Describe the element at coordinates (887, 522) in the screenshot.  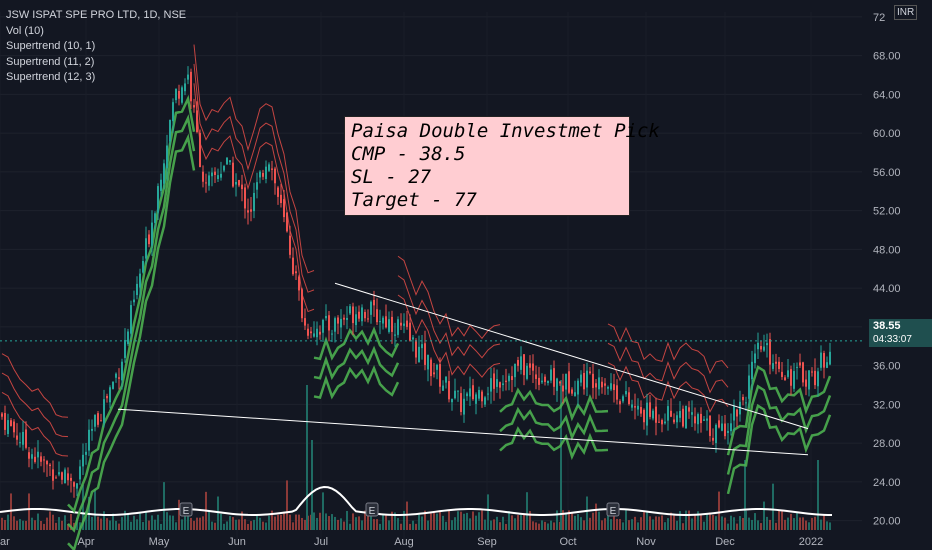
I see `price-tick-label: 20.00` at that location.